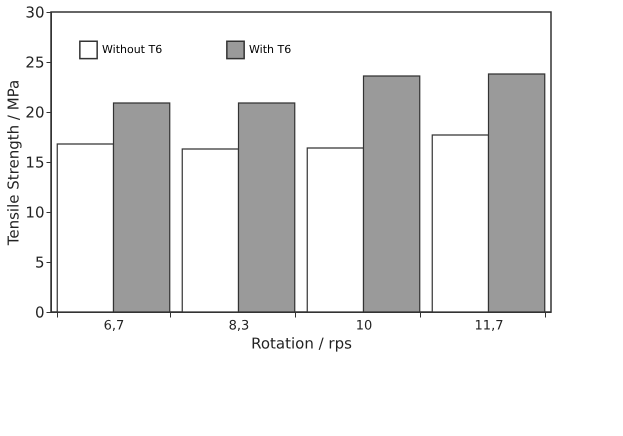  I want to click on y-tick-label: 25, so click(34, 63).